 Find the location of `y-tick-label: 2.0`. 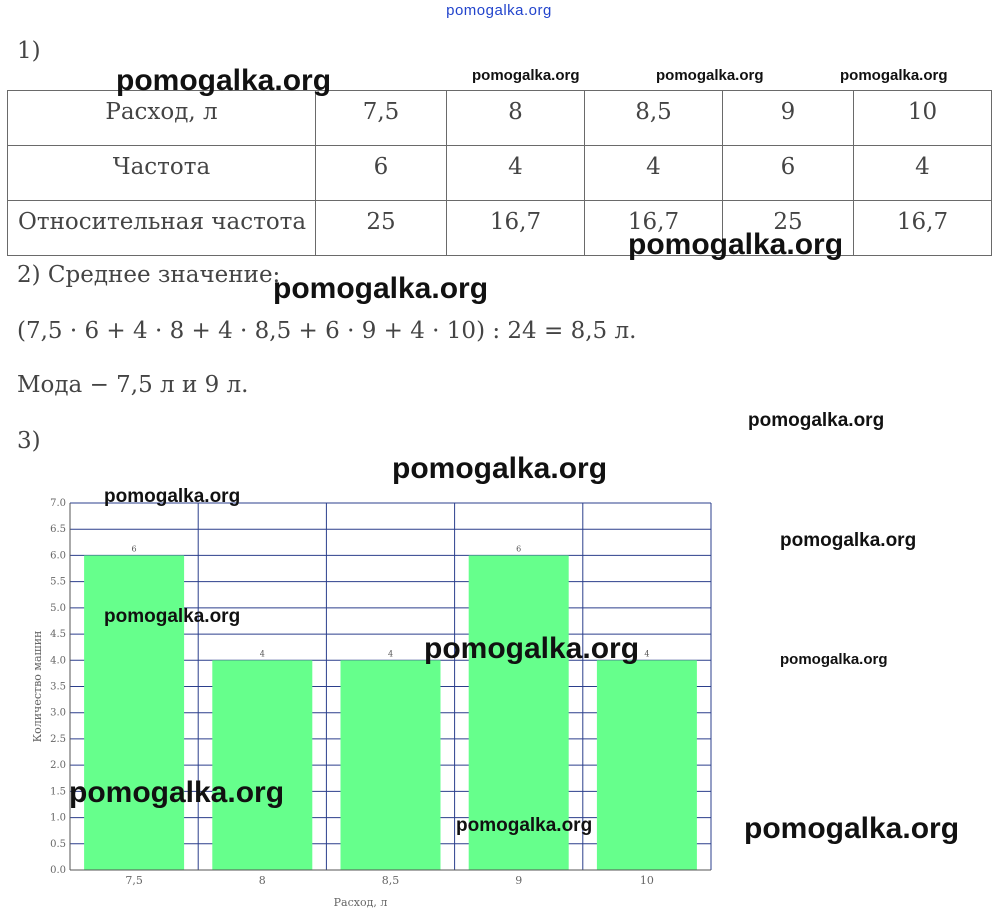

y-tick-label: 2.0 is located at coordinates (58, 765).